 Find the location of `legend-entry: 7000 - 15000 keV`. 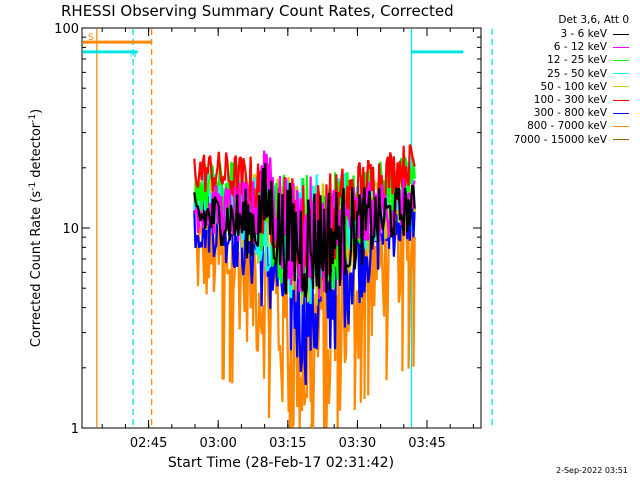

legend-entry: 7000 - 15000 keV is located at coordinates (571, 140).